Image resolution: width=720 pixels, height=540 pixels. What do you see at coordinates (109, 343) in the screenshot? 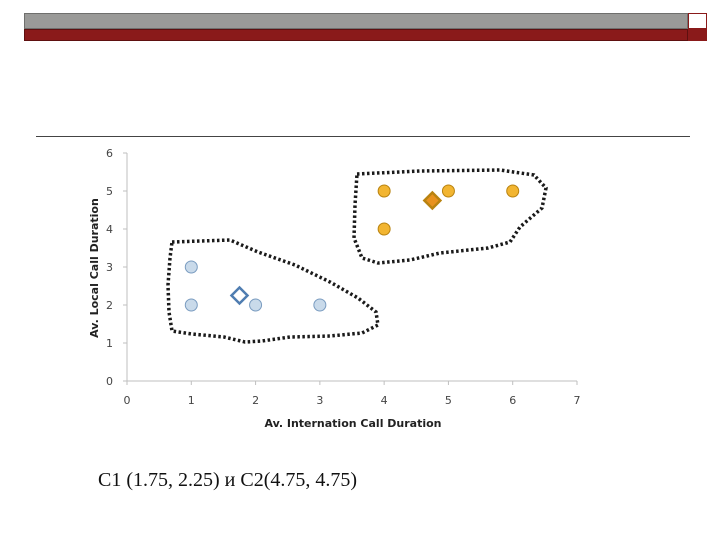
I see `y-tick-label: 1` at bounding box center [109, 343].